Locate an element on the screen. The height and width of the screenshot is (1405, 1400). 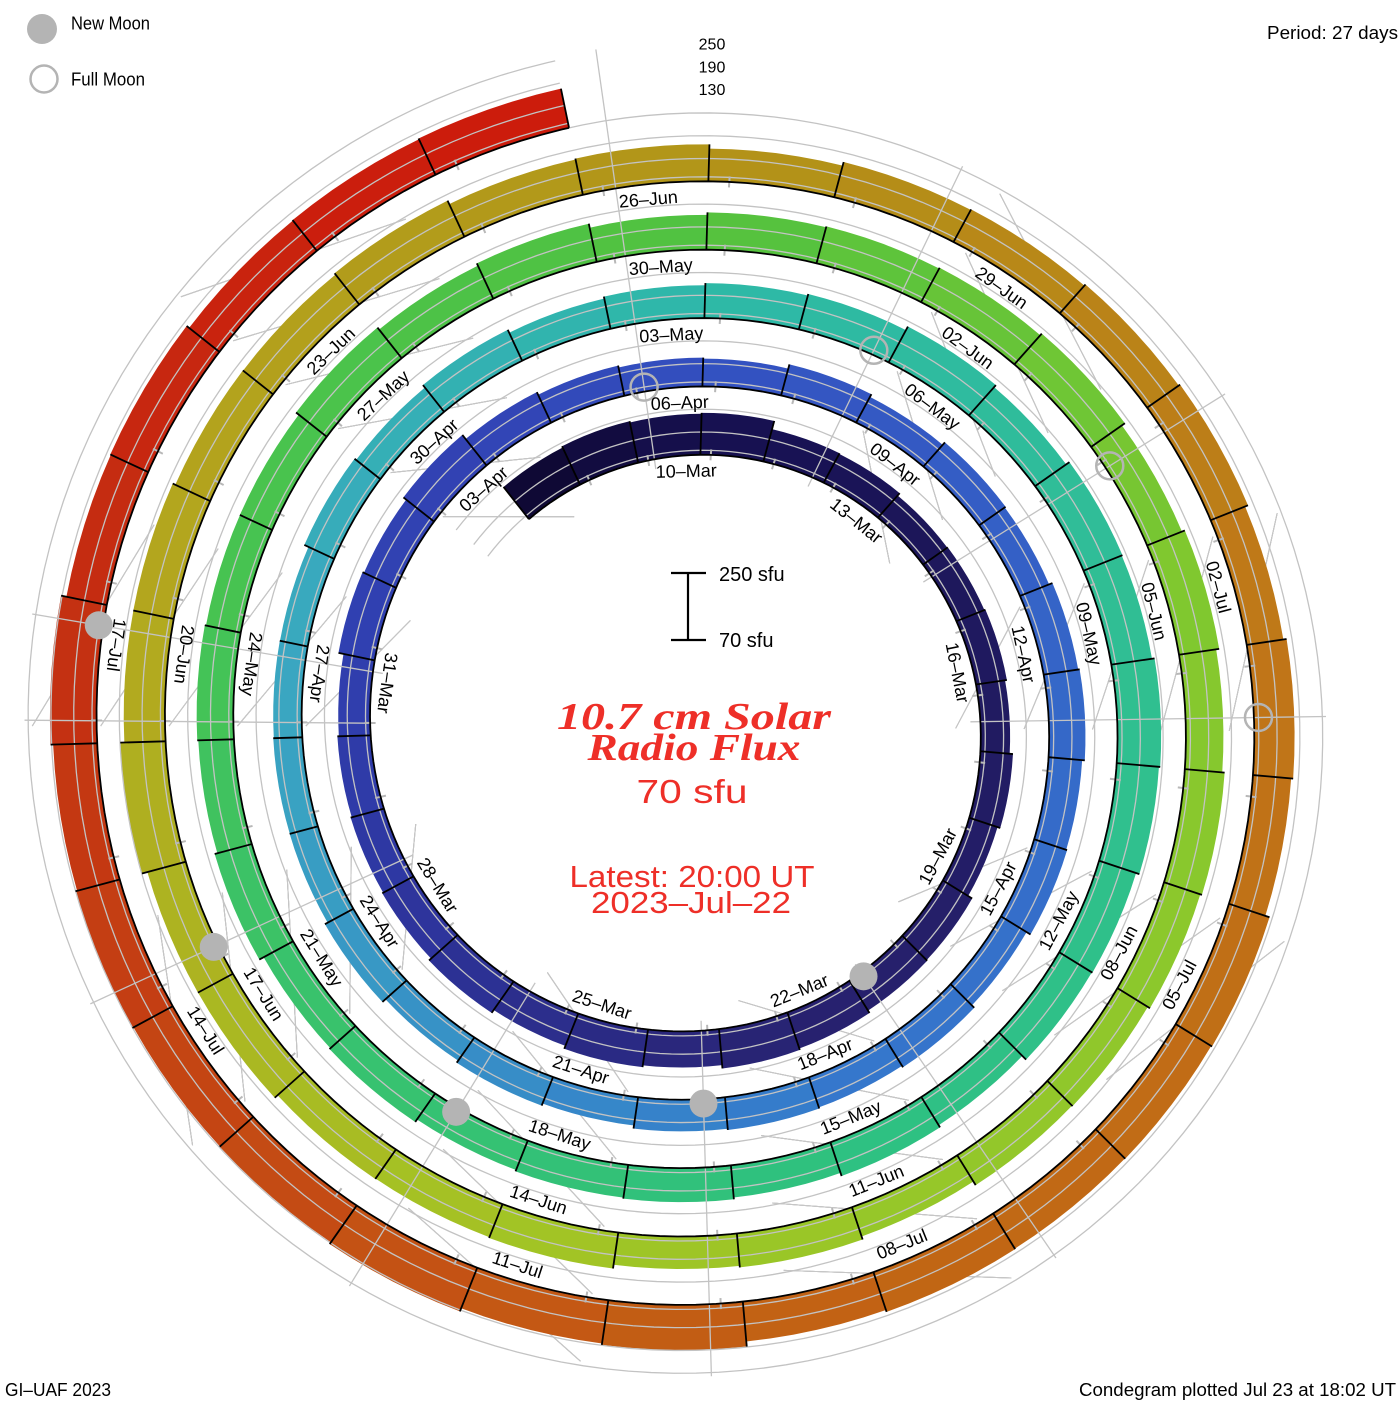
svg-text: GI–UAF 2023 is located at coordinates (58, 1390).